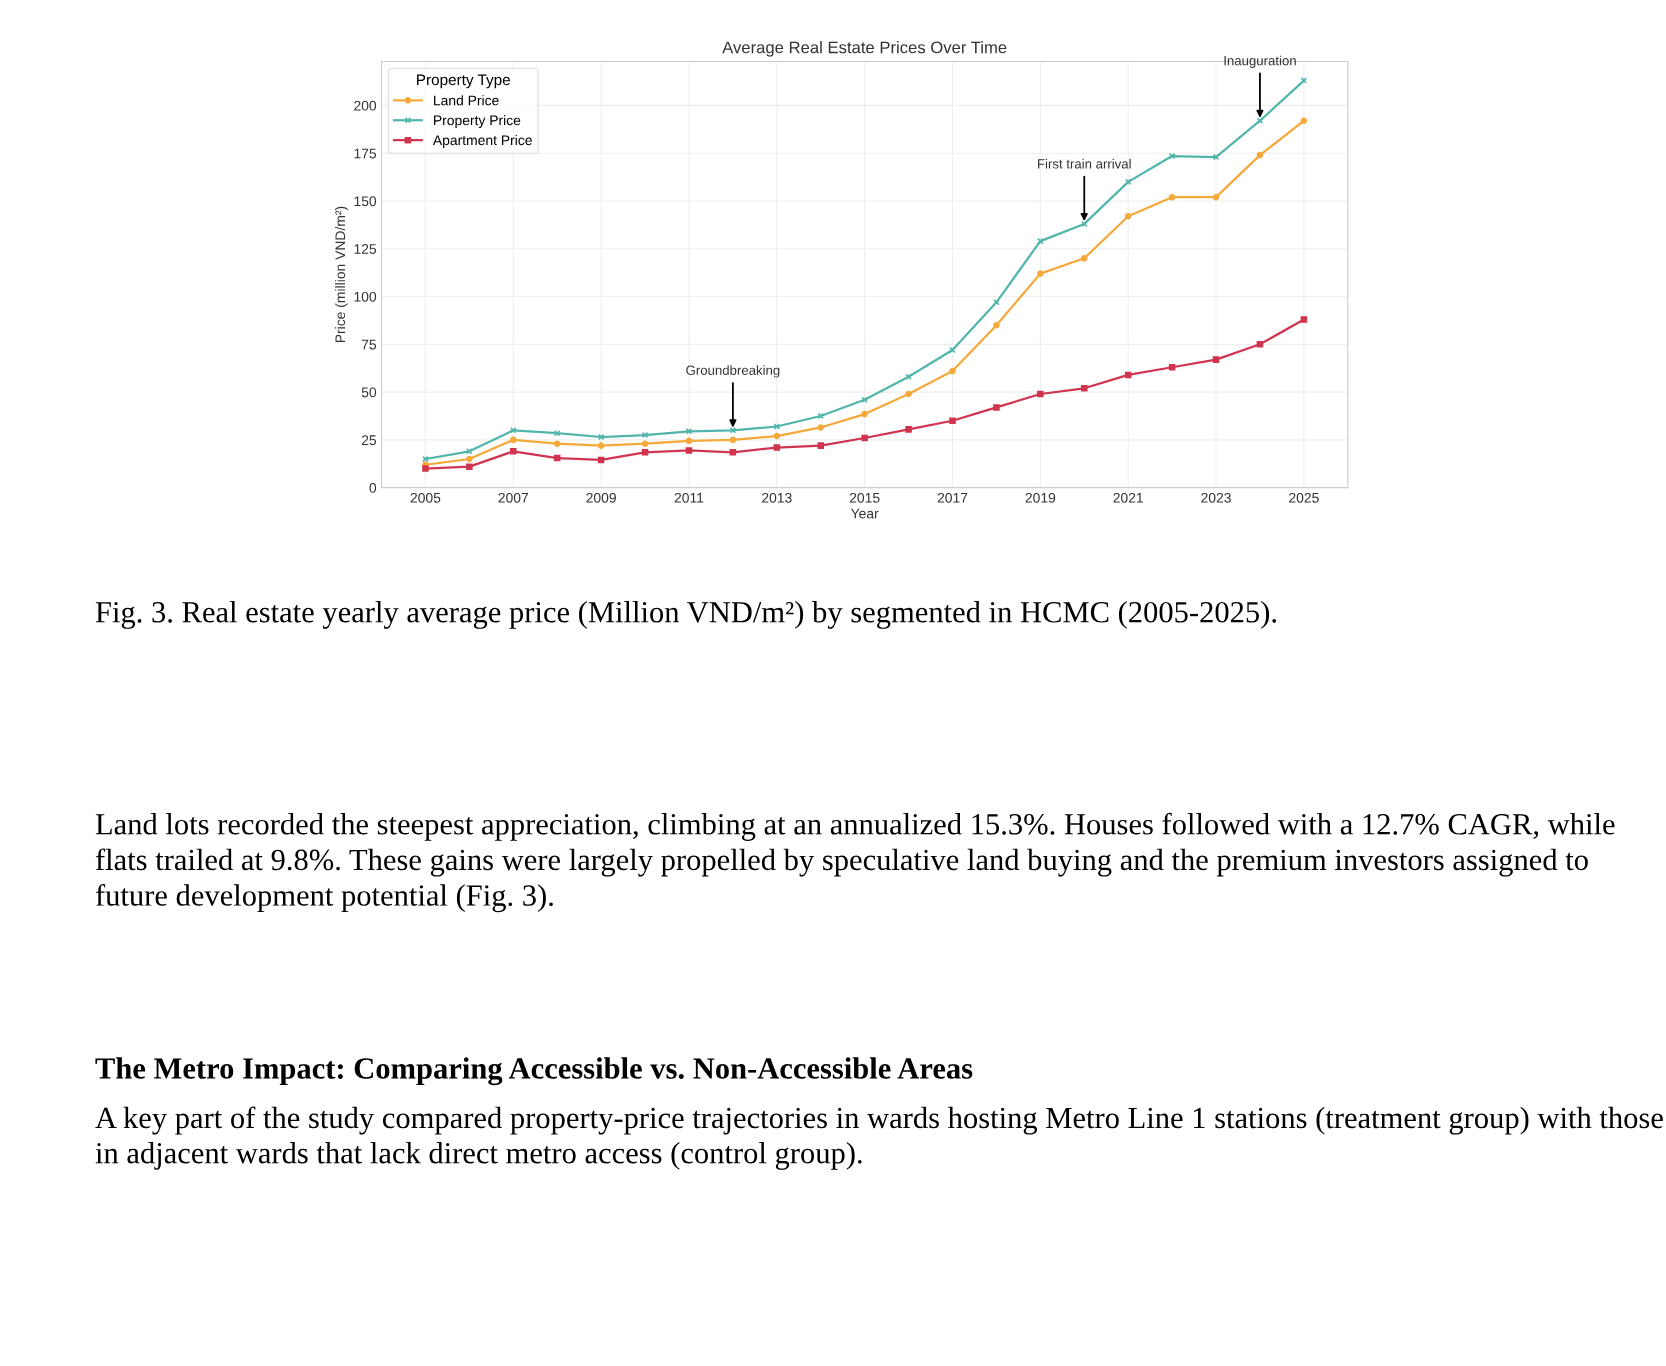 The height and width of the screenshot is (1366, 1666). Describe the element at coordinates (689, 497) in the screenshot. I see `x-tick-label: 2011` at that location.